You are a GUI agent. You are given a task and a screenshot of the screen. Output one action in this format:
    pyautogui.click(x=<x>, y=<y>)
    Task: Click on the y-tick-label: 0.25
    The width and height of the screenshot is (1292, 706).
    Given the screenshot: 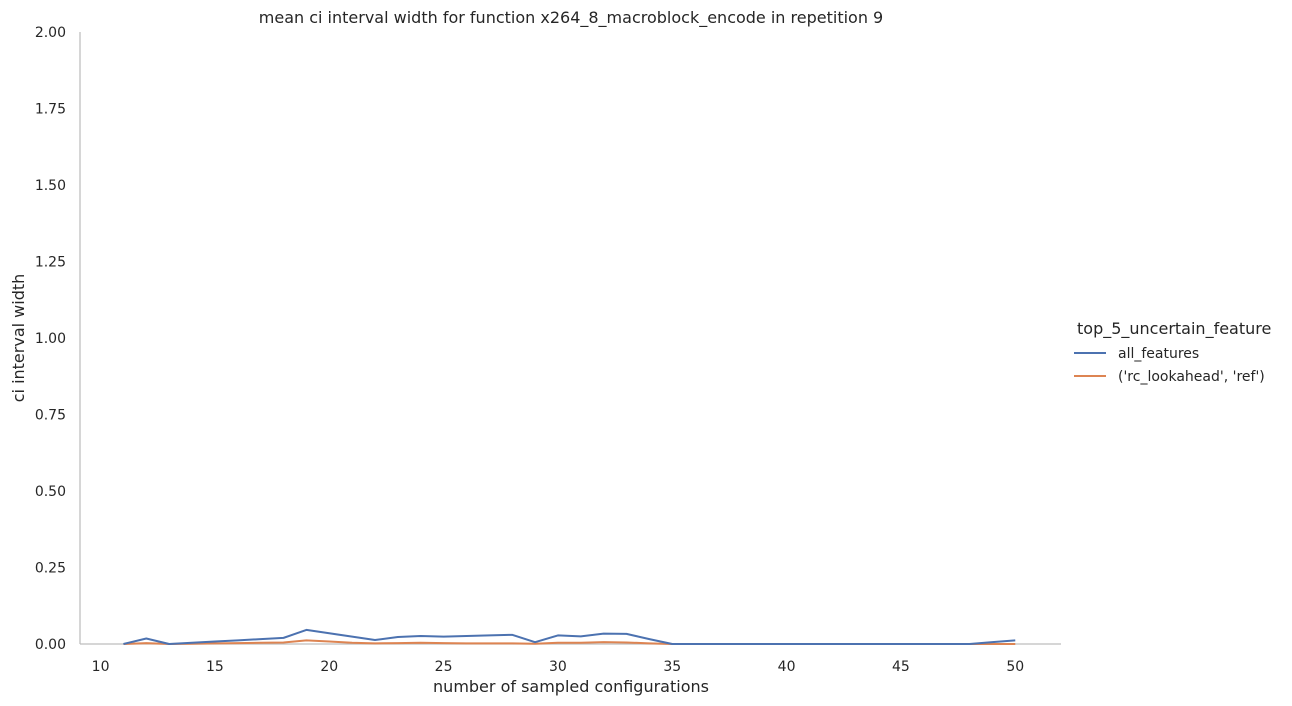 What is the action you would take?
    pyautogui.click(x=50, y=569)
    